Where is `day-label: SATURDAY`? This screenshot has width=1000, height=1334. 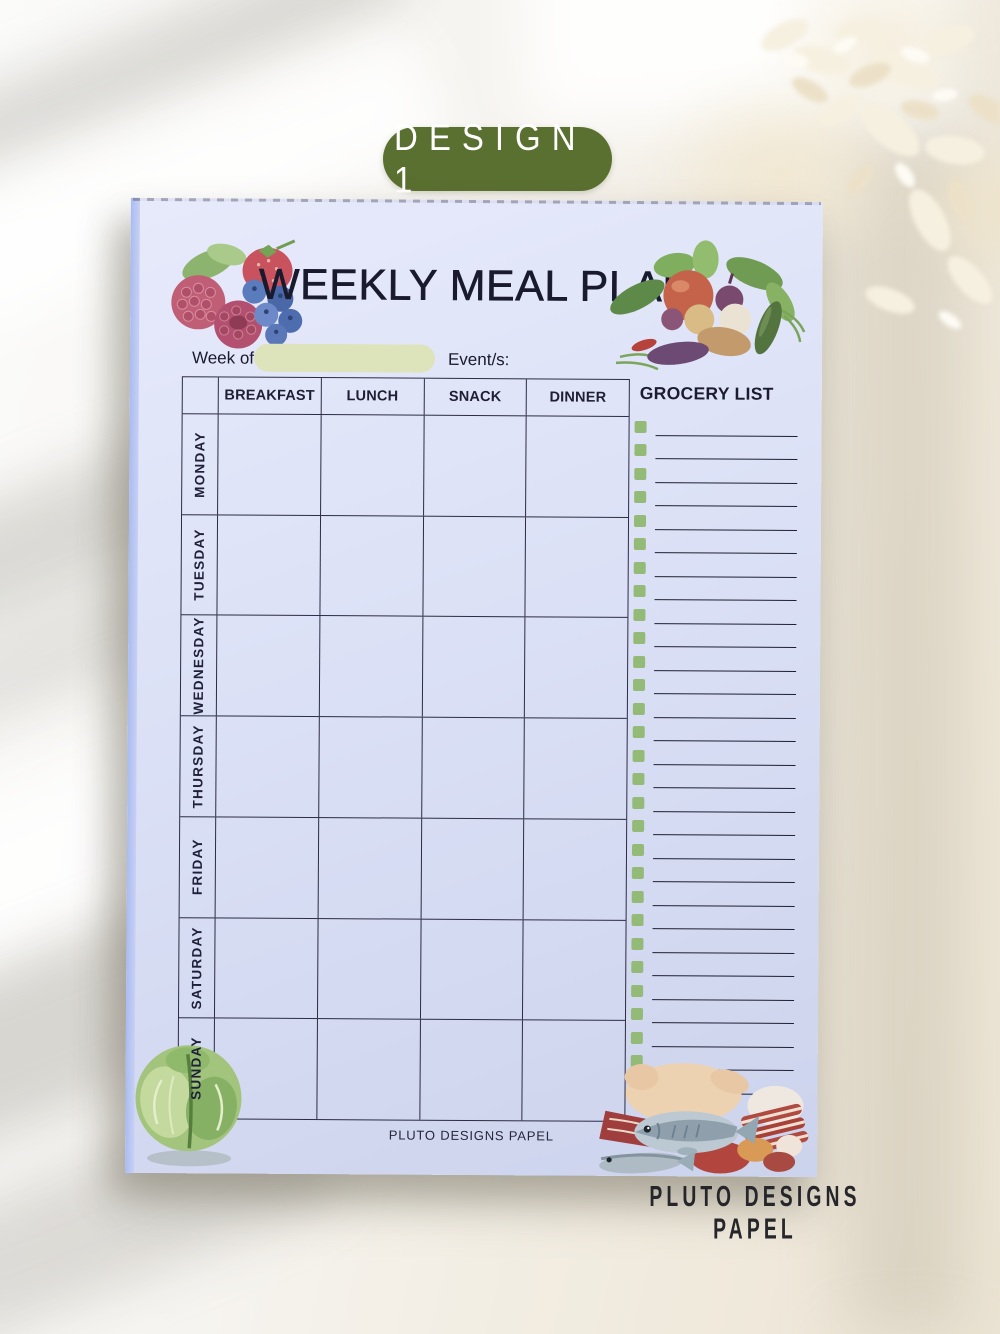 day-label: SATURDAY is located at coordinates (197, 968).